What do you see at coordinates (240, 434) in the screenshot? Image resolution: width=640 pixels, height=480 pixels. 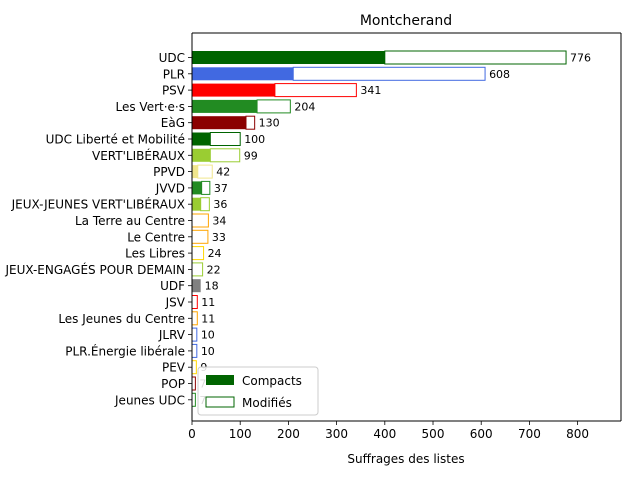 I see `x-tick-label: 100` at bounding box center [240, 434].